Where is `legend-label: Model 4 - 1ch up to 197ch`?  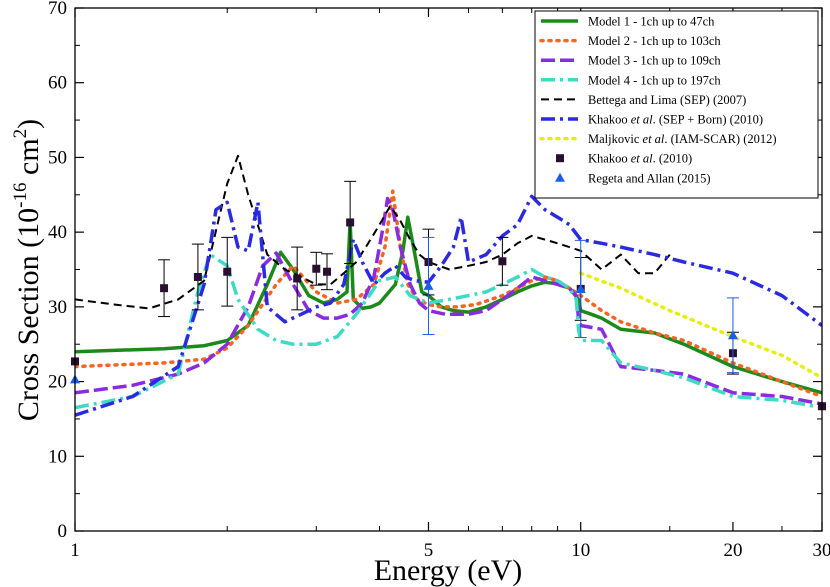 legend-label: Model 4 - 1ch up to 197ch is located at coordinates (654, 80).